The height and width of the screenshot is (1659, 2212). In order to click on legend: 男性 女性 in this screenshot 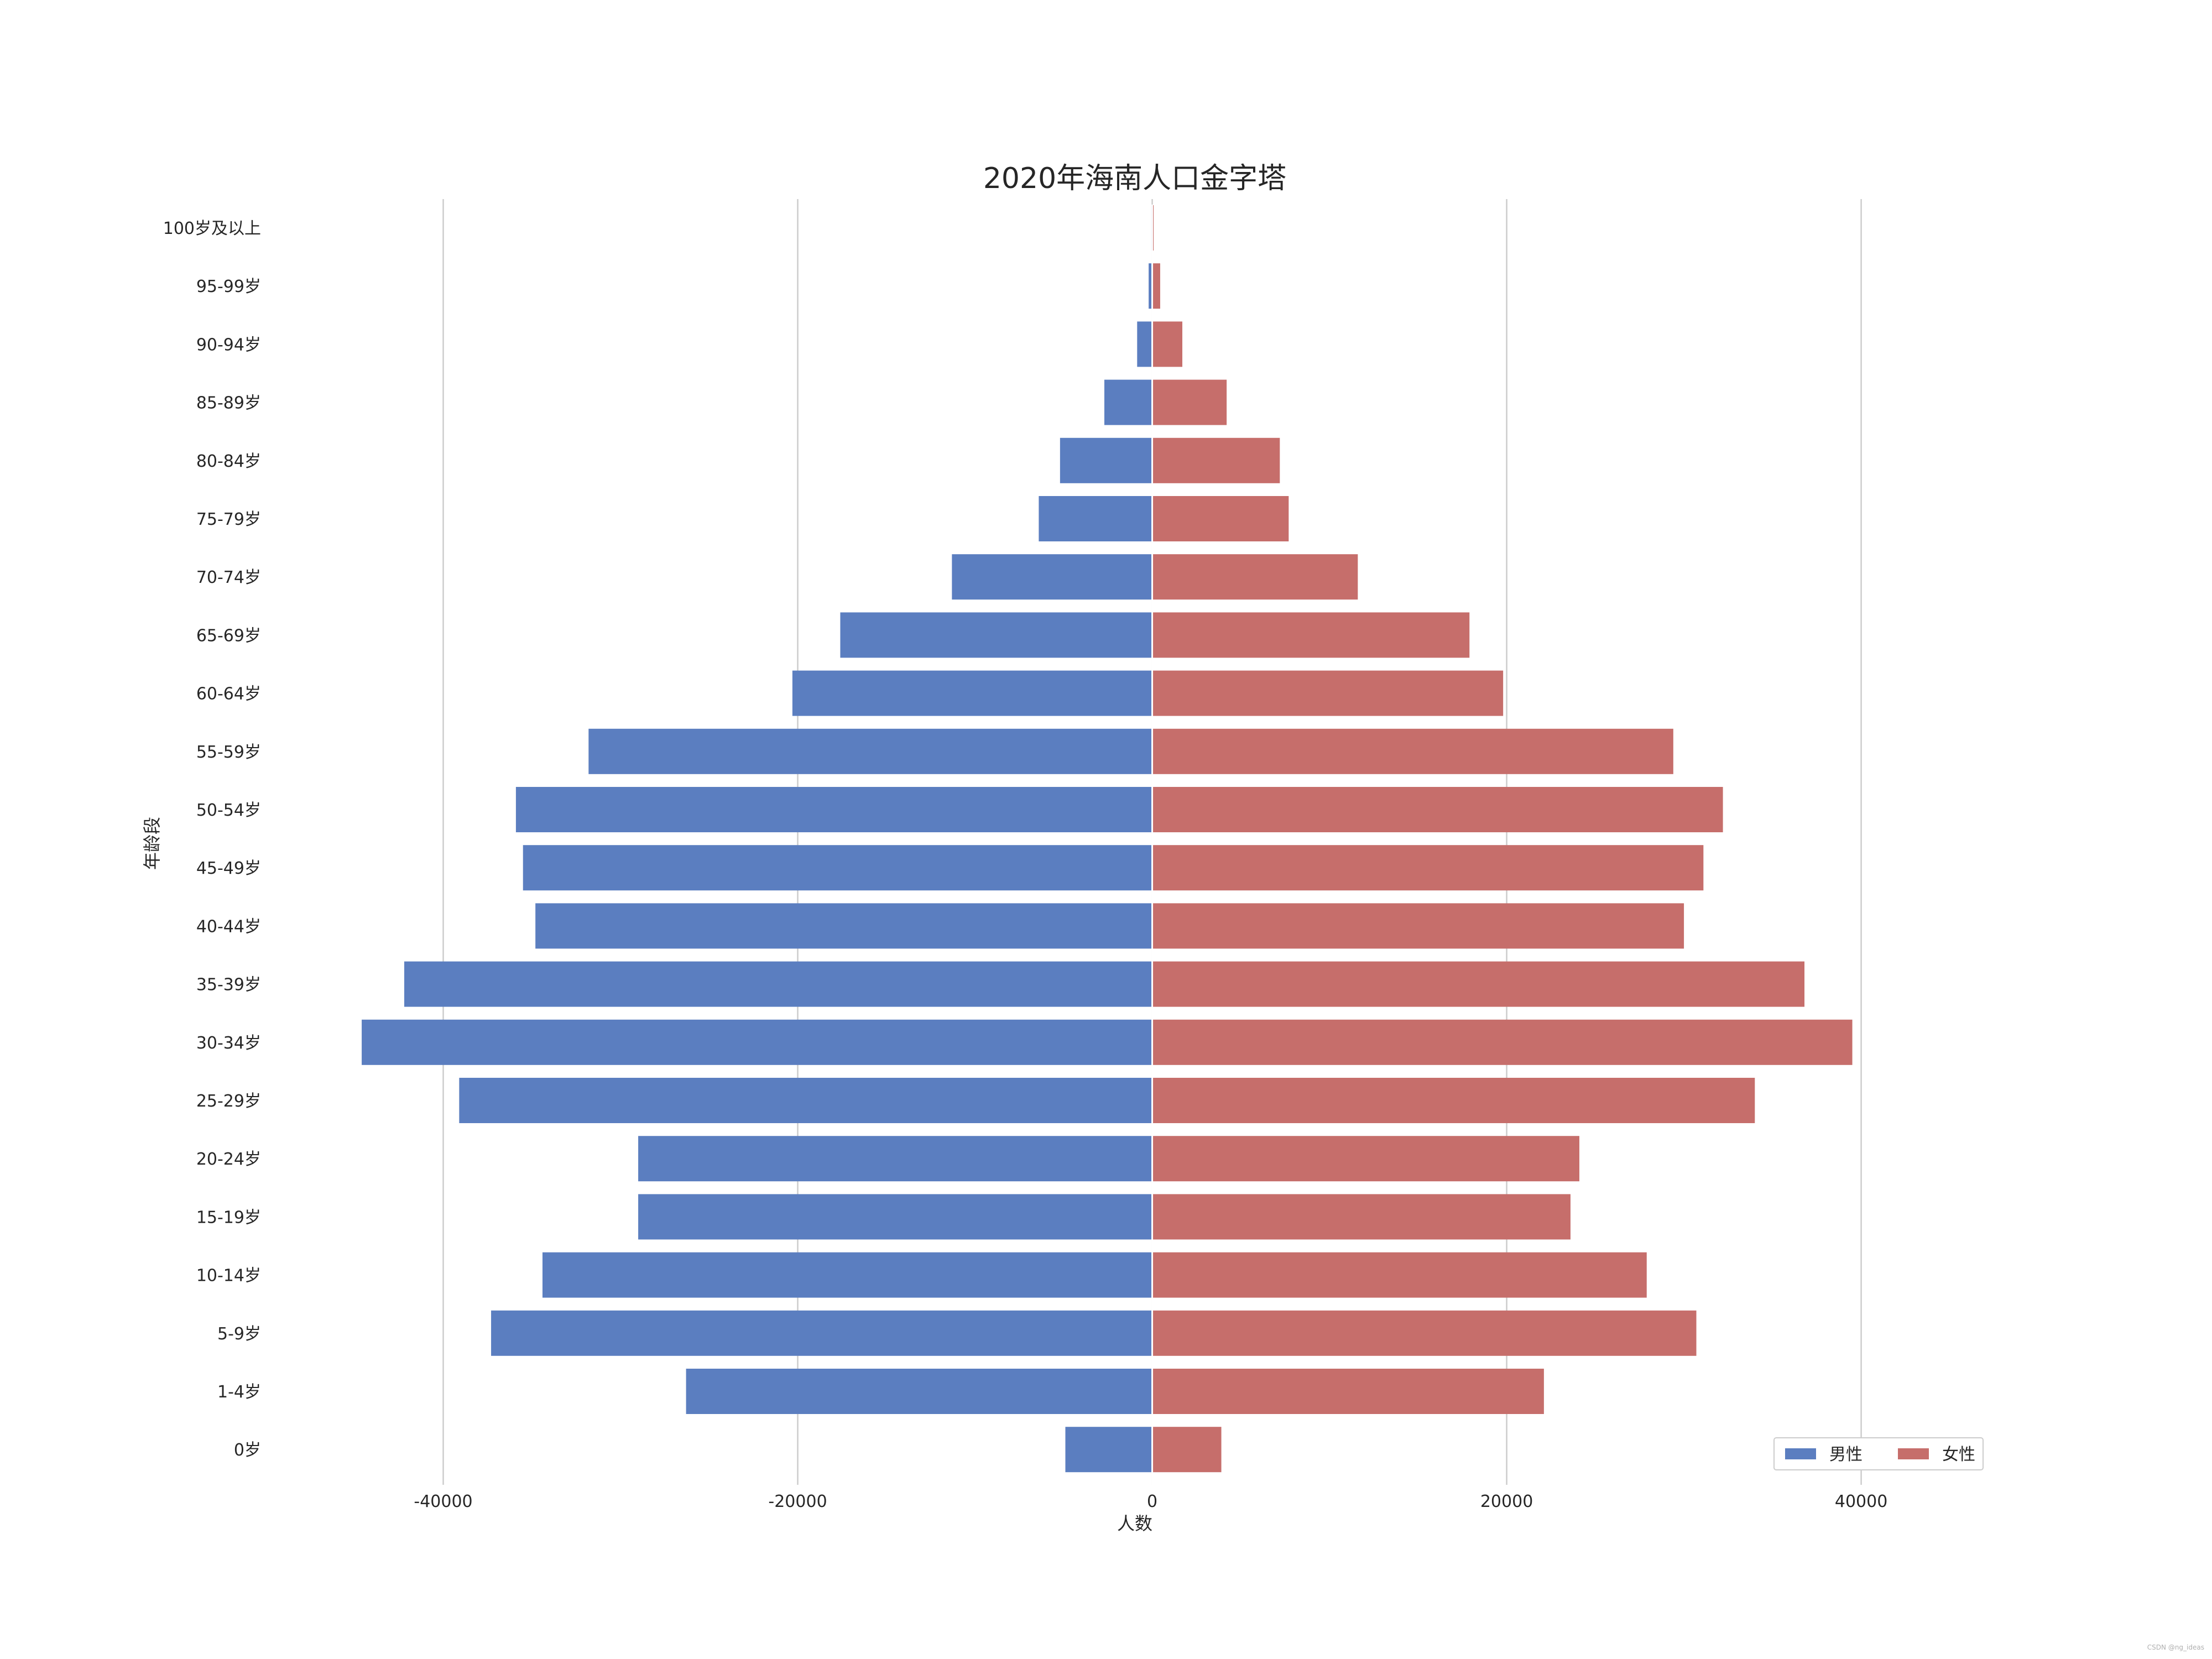, I will do `click(1879, 1454)`.